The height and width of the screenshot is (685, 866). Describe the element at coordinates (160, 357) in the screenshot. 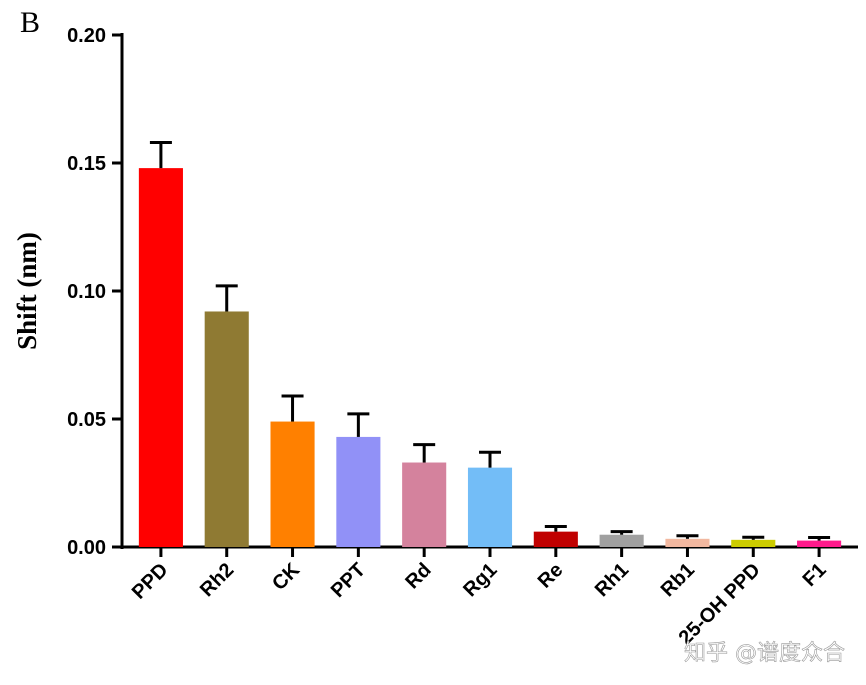

I see `bar-PPD` at that location.